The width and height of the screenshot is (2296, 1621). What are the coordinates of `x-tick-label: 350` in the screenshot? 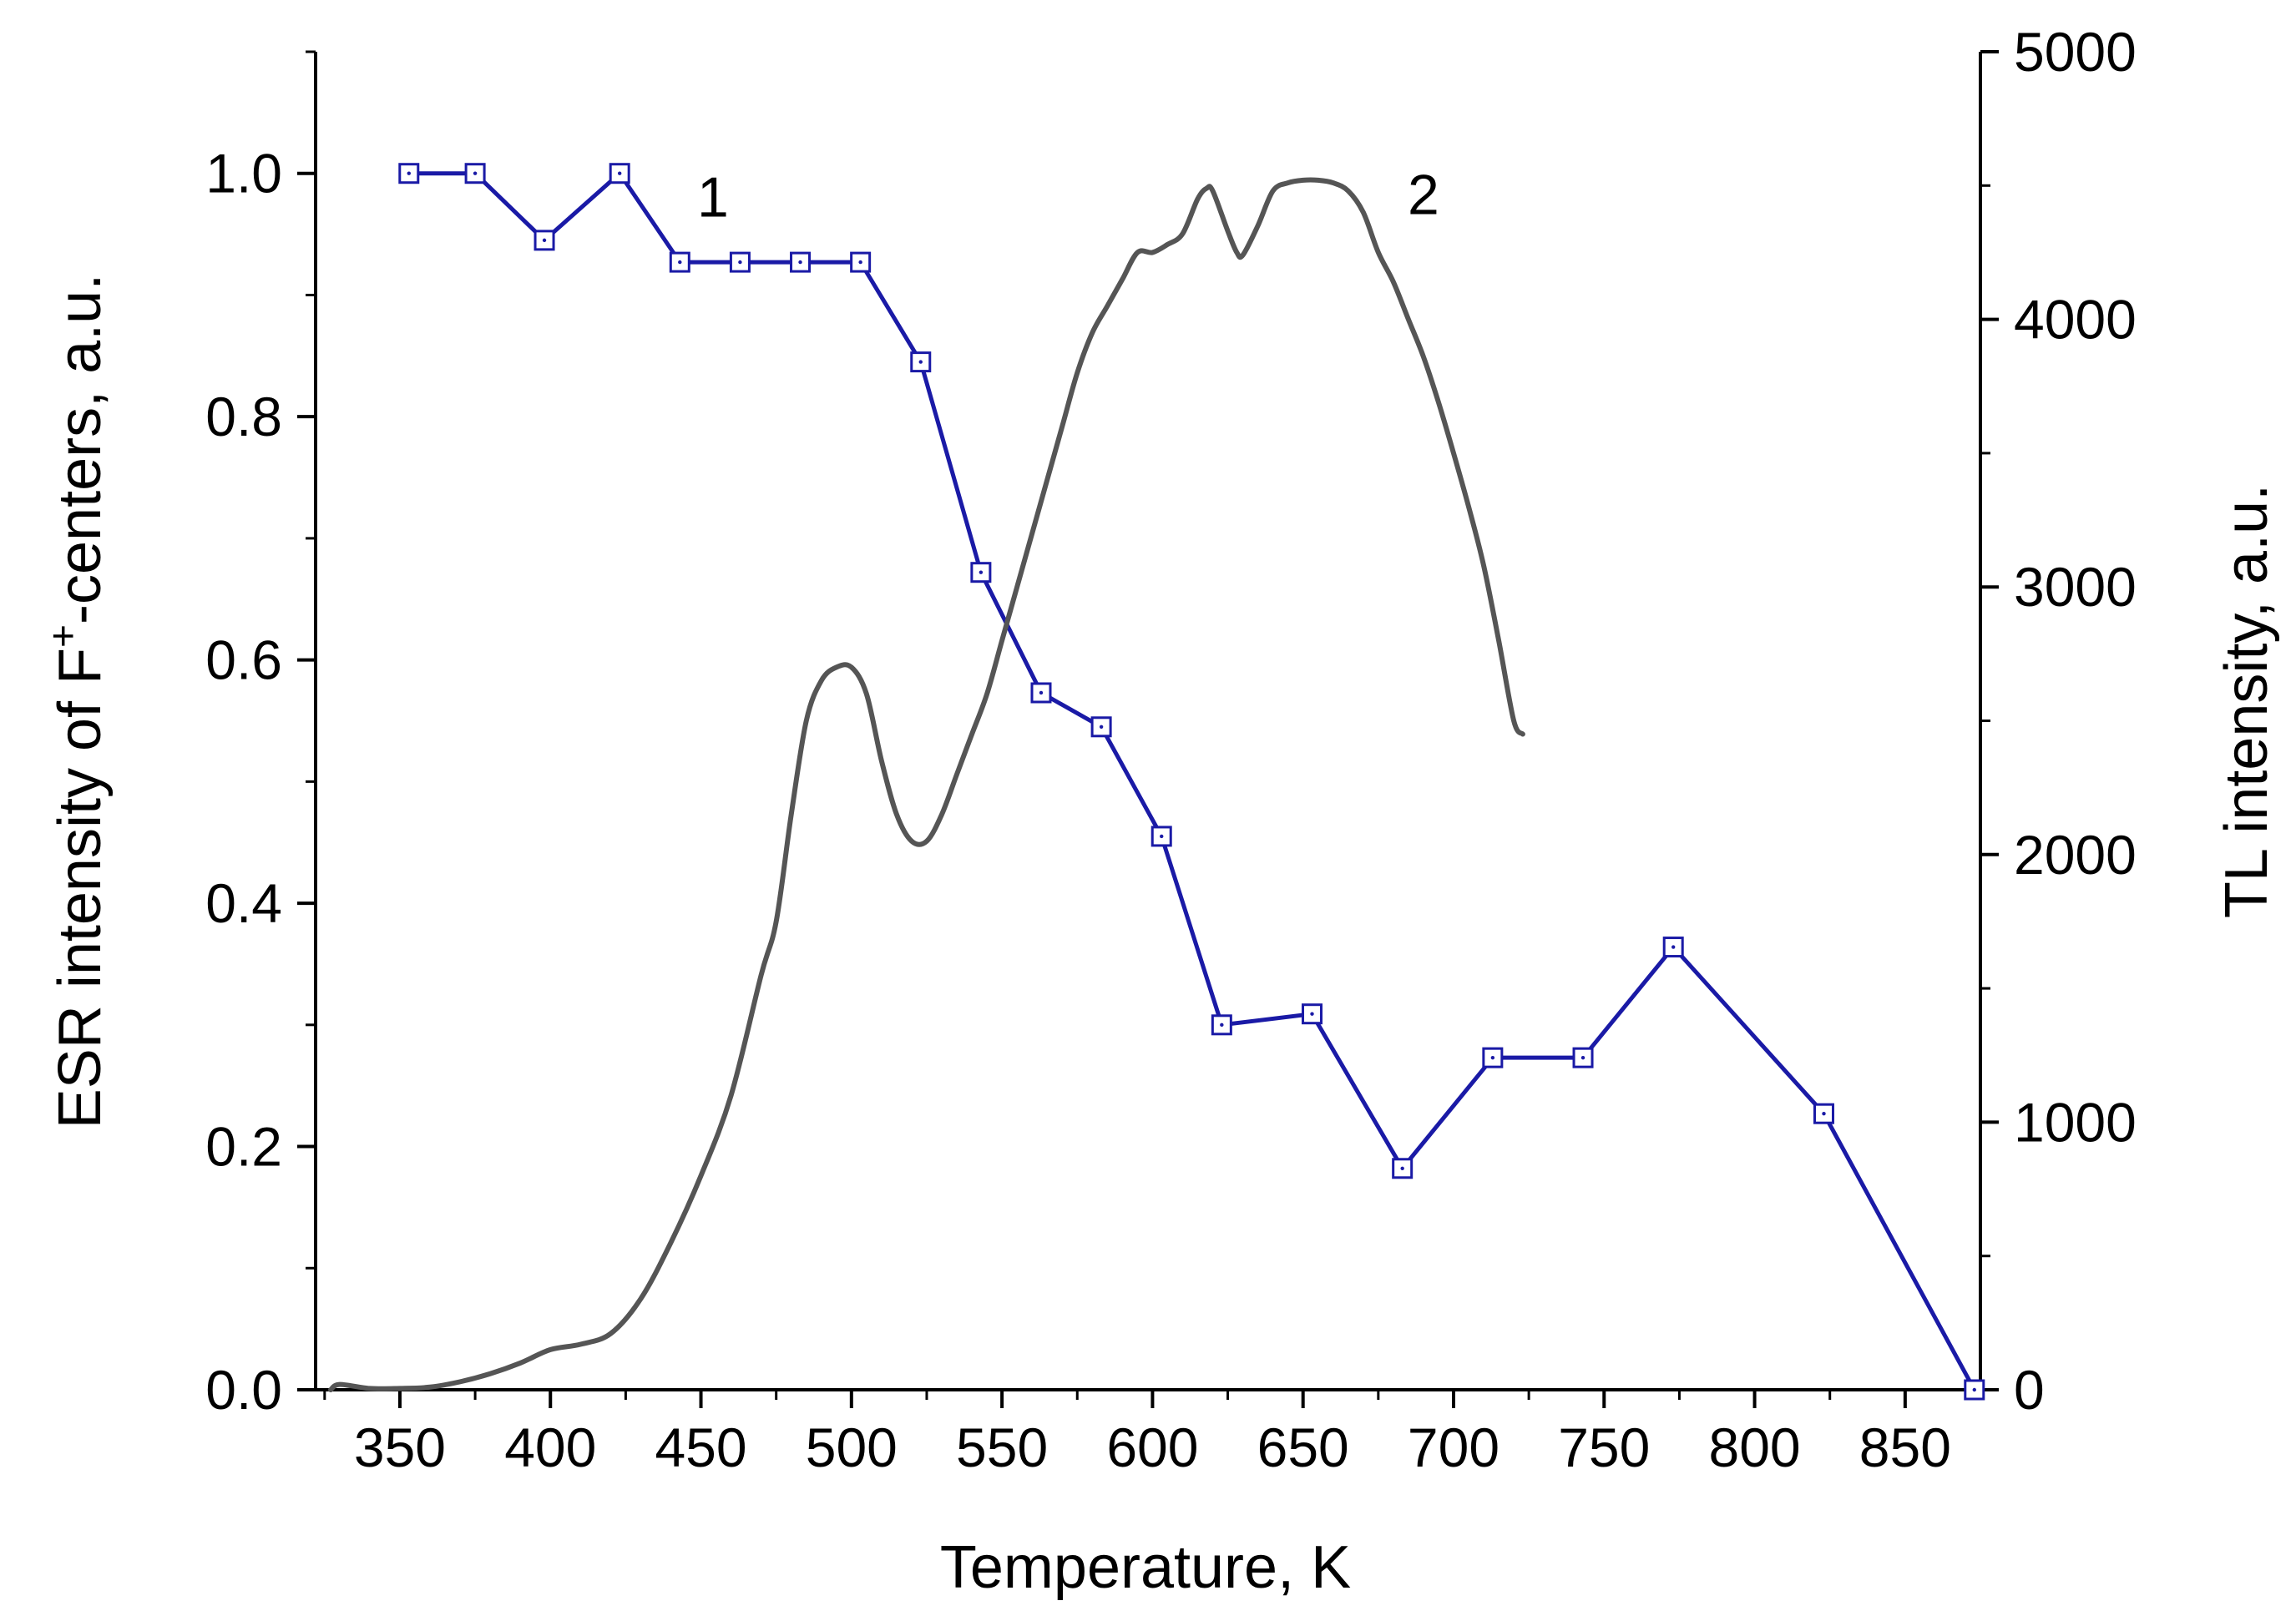 It's located at (400, 1447).